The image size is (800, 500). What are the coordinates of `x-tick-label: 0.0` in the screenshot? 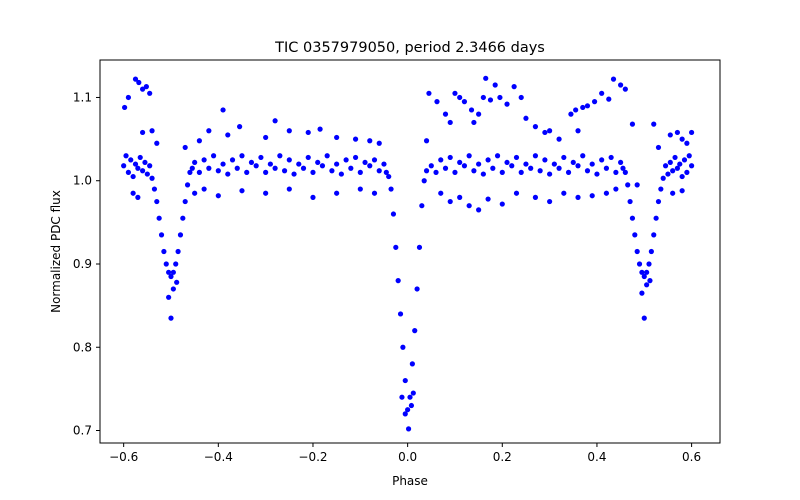 It's located at (407, 457).